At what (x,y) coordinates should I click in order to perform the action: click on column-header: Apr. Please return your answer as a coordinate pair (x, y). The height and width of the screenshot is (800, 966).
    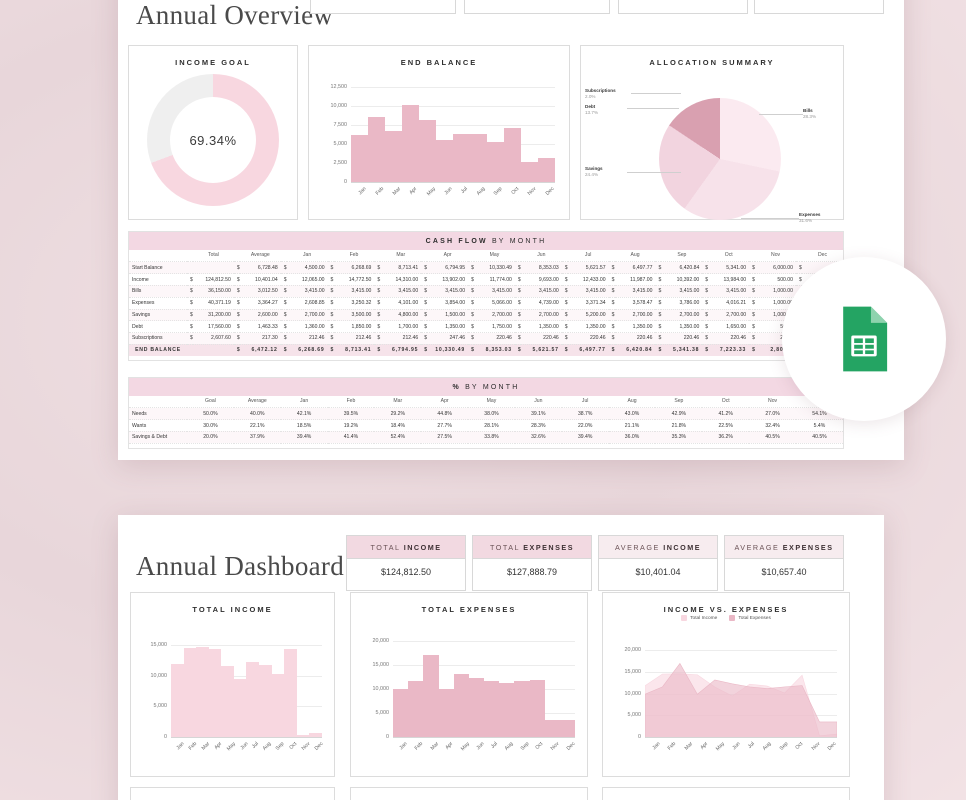
    Looking at the image, I should click on (445, 402).